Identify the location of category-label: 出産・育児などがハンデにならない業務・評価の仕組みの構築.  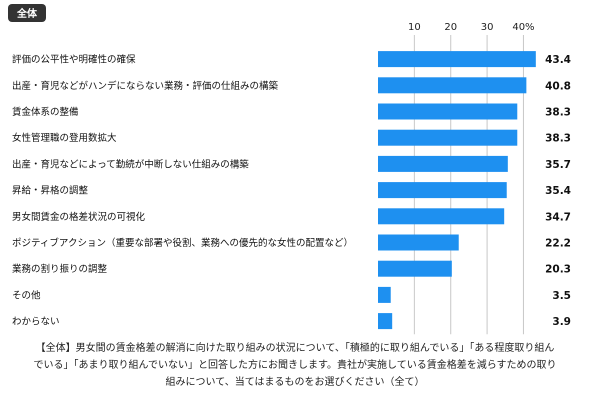
(145, 86).